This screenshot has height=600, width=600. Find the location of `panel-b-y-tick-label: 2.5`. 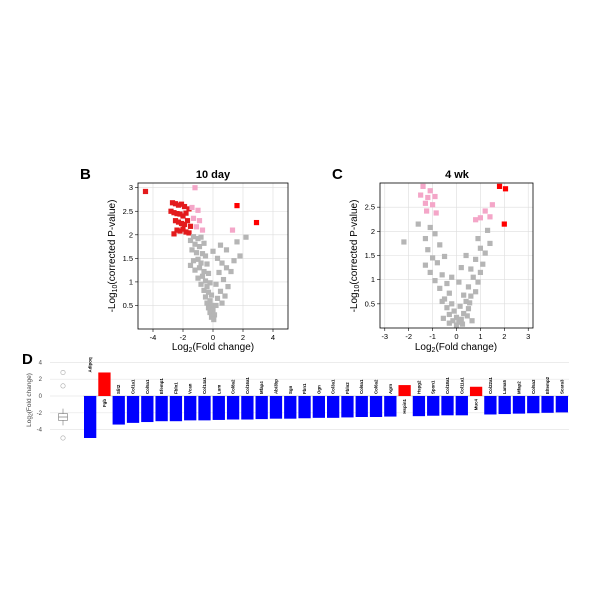

panel-b-y-tick-label: 2.5 is located at coordinates (128, 211).